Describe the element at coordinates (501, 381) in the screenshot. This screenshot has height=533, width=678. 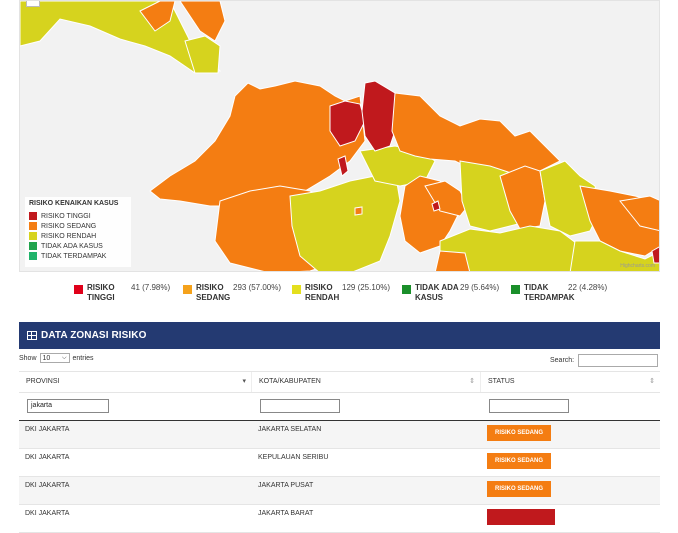
I see `column-label: STATUS` at that location.